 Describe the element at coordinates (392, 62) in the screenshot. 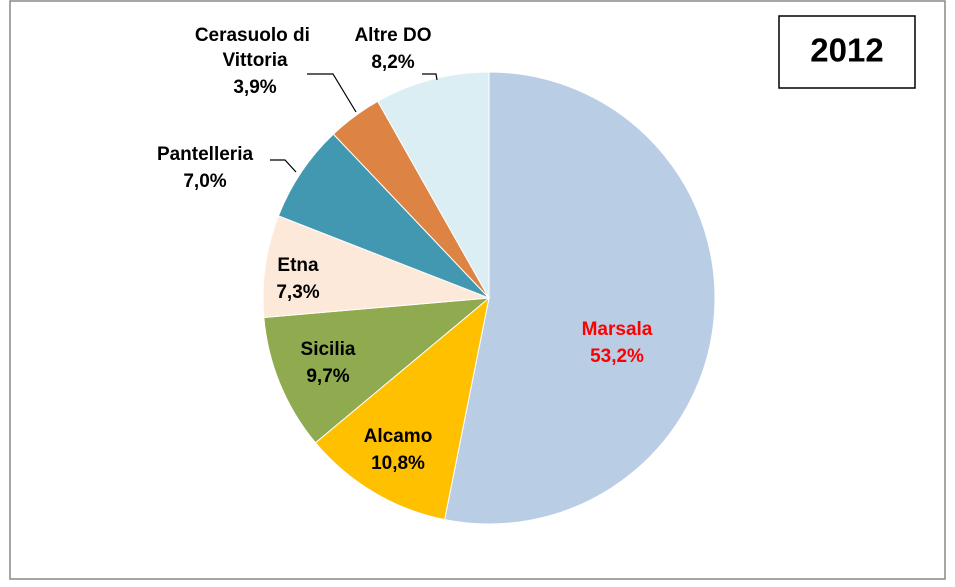

I see `value-label: 8,2%` at that location.